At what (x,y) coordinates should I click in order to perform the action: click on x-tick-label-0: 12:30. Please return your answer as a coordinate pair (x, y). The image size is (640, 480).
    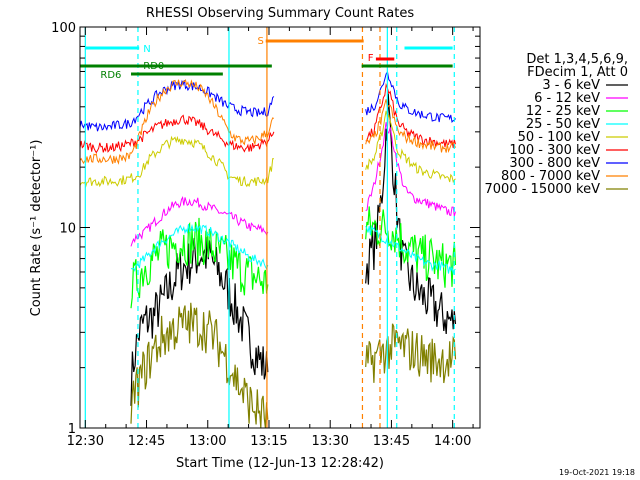
    Looking at the image, I should click on (85, 441).